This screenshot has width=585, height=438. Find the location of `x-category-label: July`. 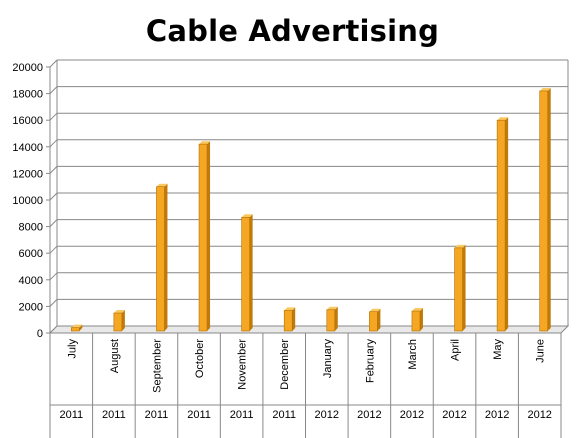

x-category-label: July is located at coordinates (72, 349).